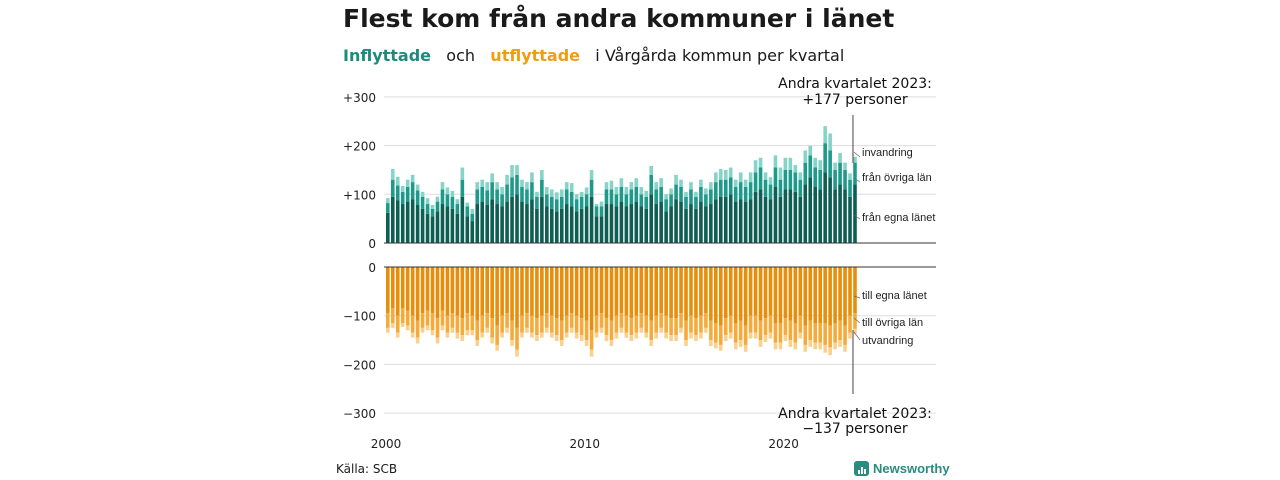 The width and height of the screenshot is (1280, 480). I want to click on series-label-in: från övriga län, so click(897, 178).